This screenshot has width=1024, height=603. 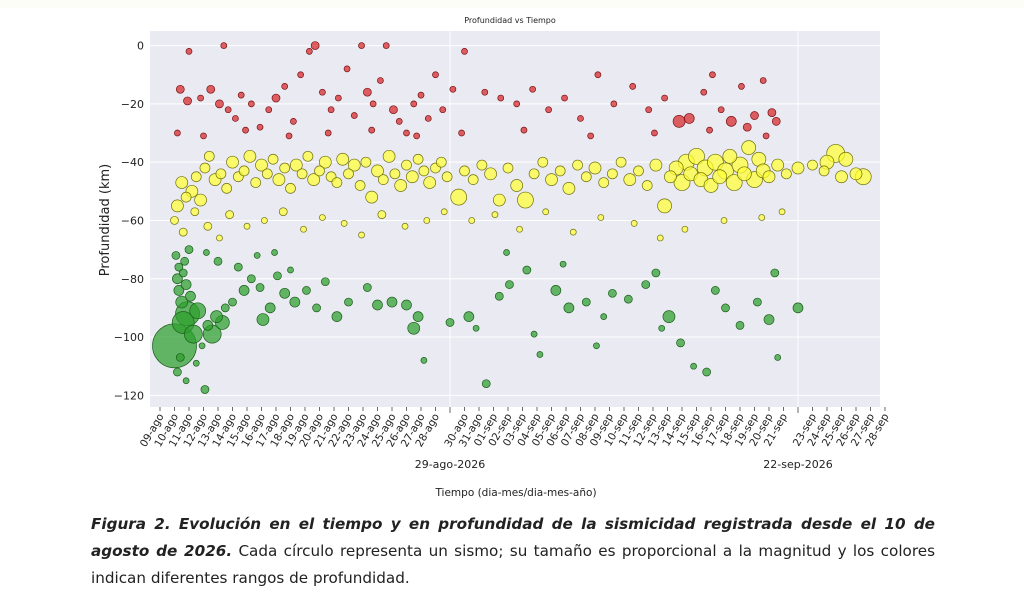 What do you see at coordinates (450, 464) in the screenshot?
I see `x-major-tick-label: 29-ago-2026` at bounding box center [450, 464].